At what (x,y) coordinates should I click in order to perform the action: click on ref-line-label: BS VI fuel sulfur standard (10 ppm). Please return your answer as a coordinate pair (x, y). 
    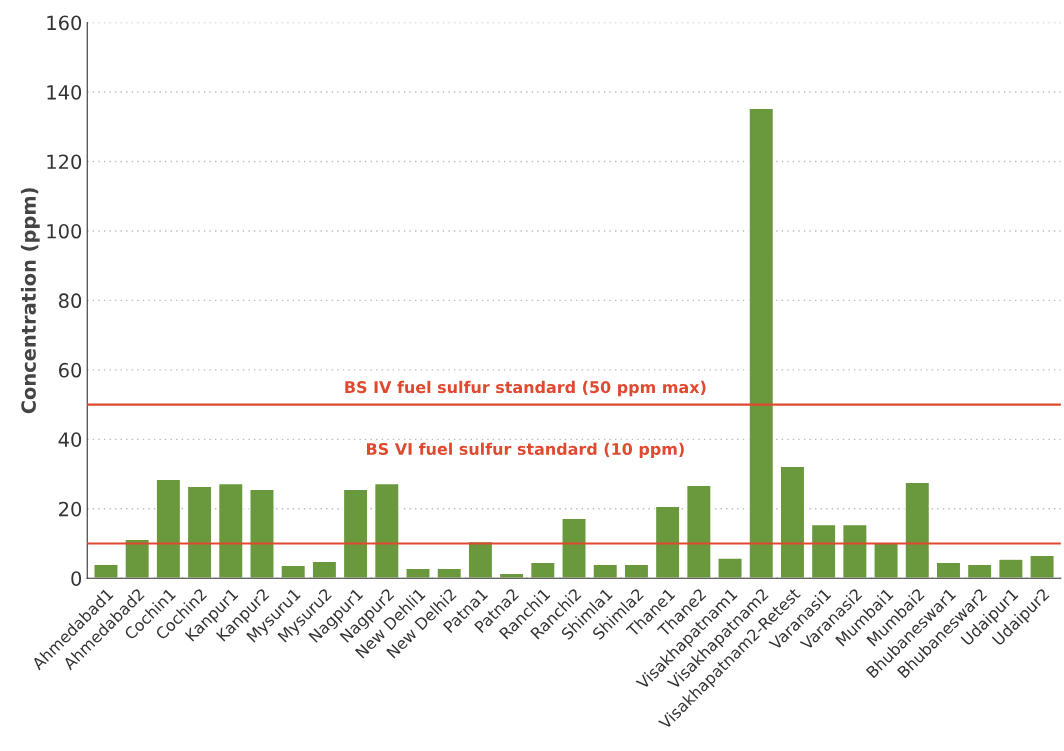
    Looking at the image, I should click on (525, 450).